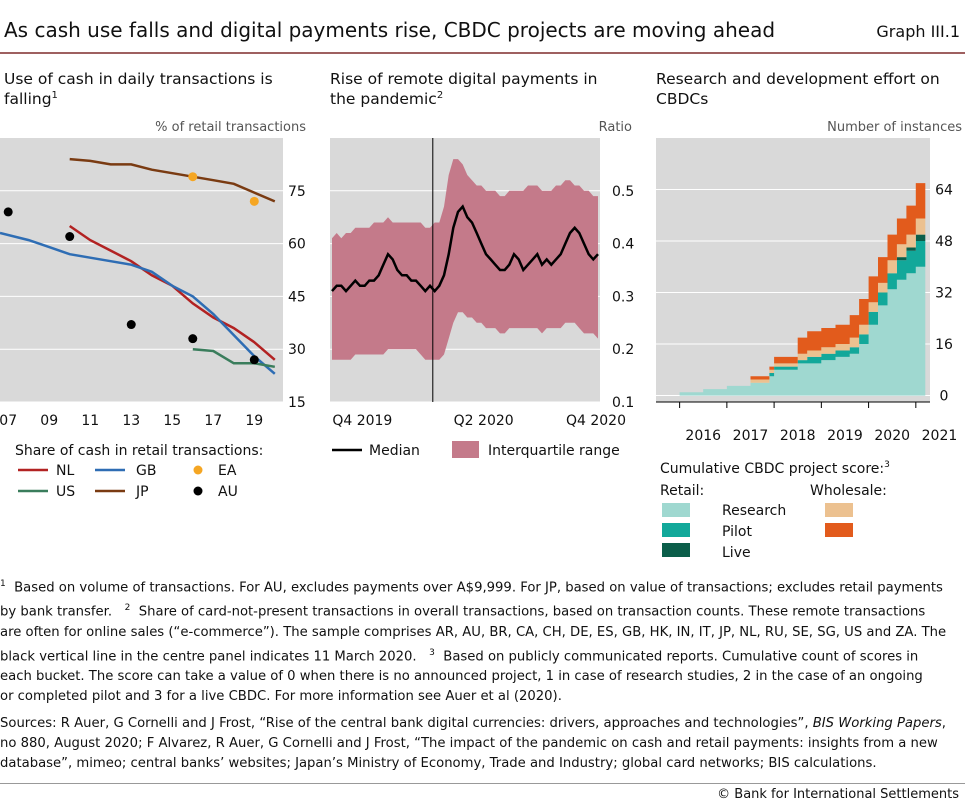 The height and width of the screenshot is (811, 965). Describe the element at coordinates (682, 99) in the screenshot. I see `right-panel-title-2: CBDCs` at that location.